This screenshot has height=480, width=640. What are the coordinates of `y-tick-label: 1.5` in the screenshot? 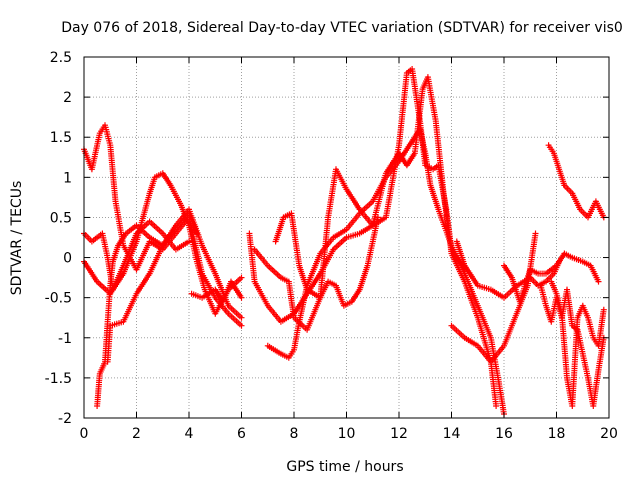 It's located at (61, 138).